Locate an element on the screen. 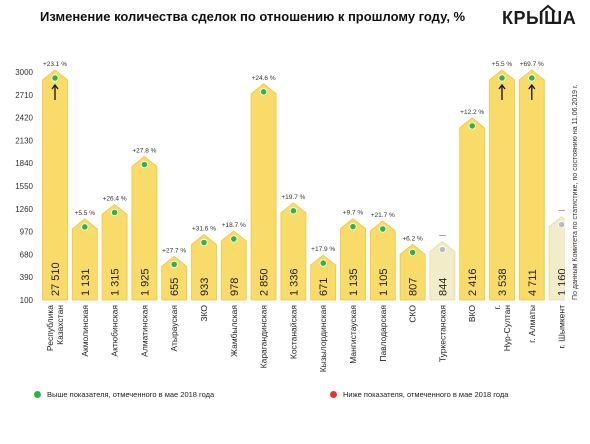 The image size is (590, 444). y-tick-label: 100 is located at coordinates (27, 300).